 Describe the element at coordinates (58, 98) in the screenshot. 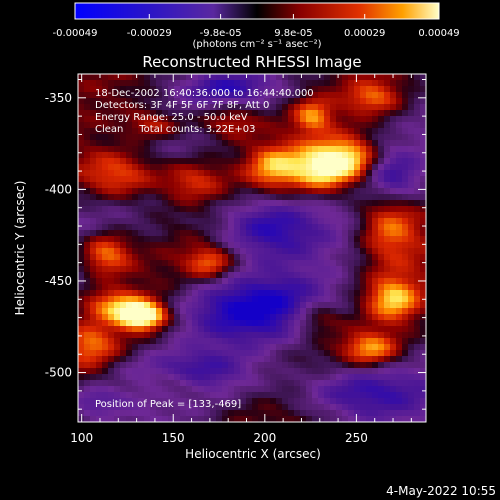

I see `y-tick-label: -350` at that location.